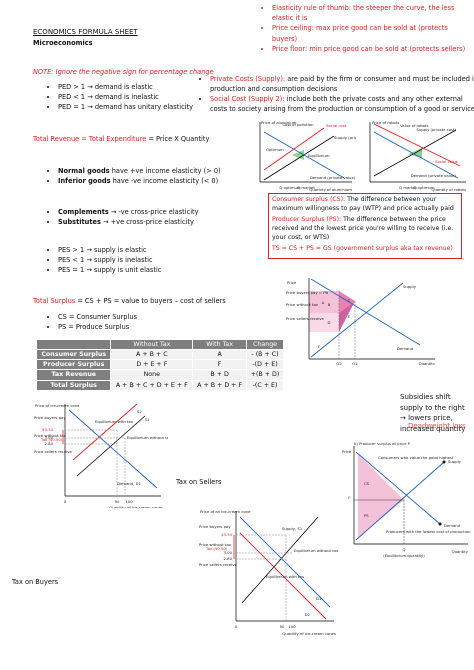 The image size is (474, 670). I want to click on diagram-label: 100, so click(292, 626).